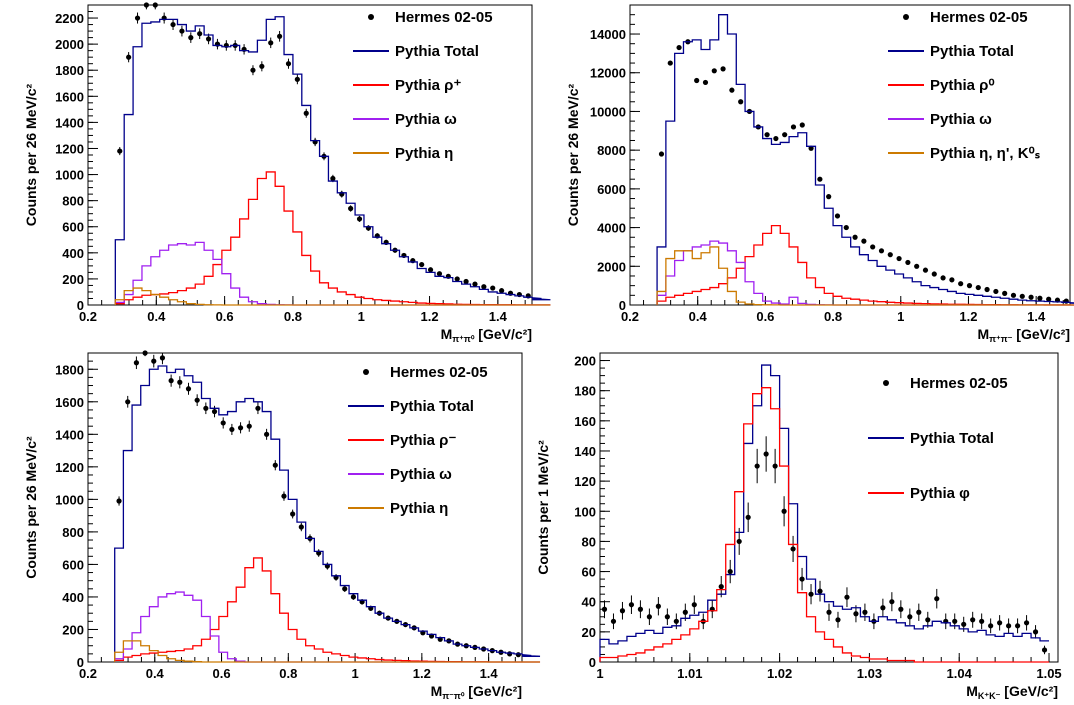  What do you see at coordinates (1023, 335) in the screenshot?
I see `x-axis-title: Mπ⁺π⁻ [GeV/c²]` at bounding box center [1023, 335].